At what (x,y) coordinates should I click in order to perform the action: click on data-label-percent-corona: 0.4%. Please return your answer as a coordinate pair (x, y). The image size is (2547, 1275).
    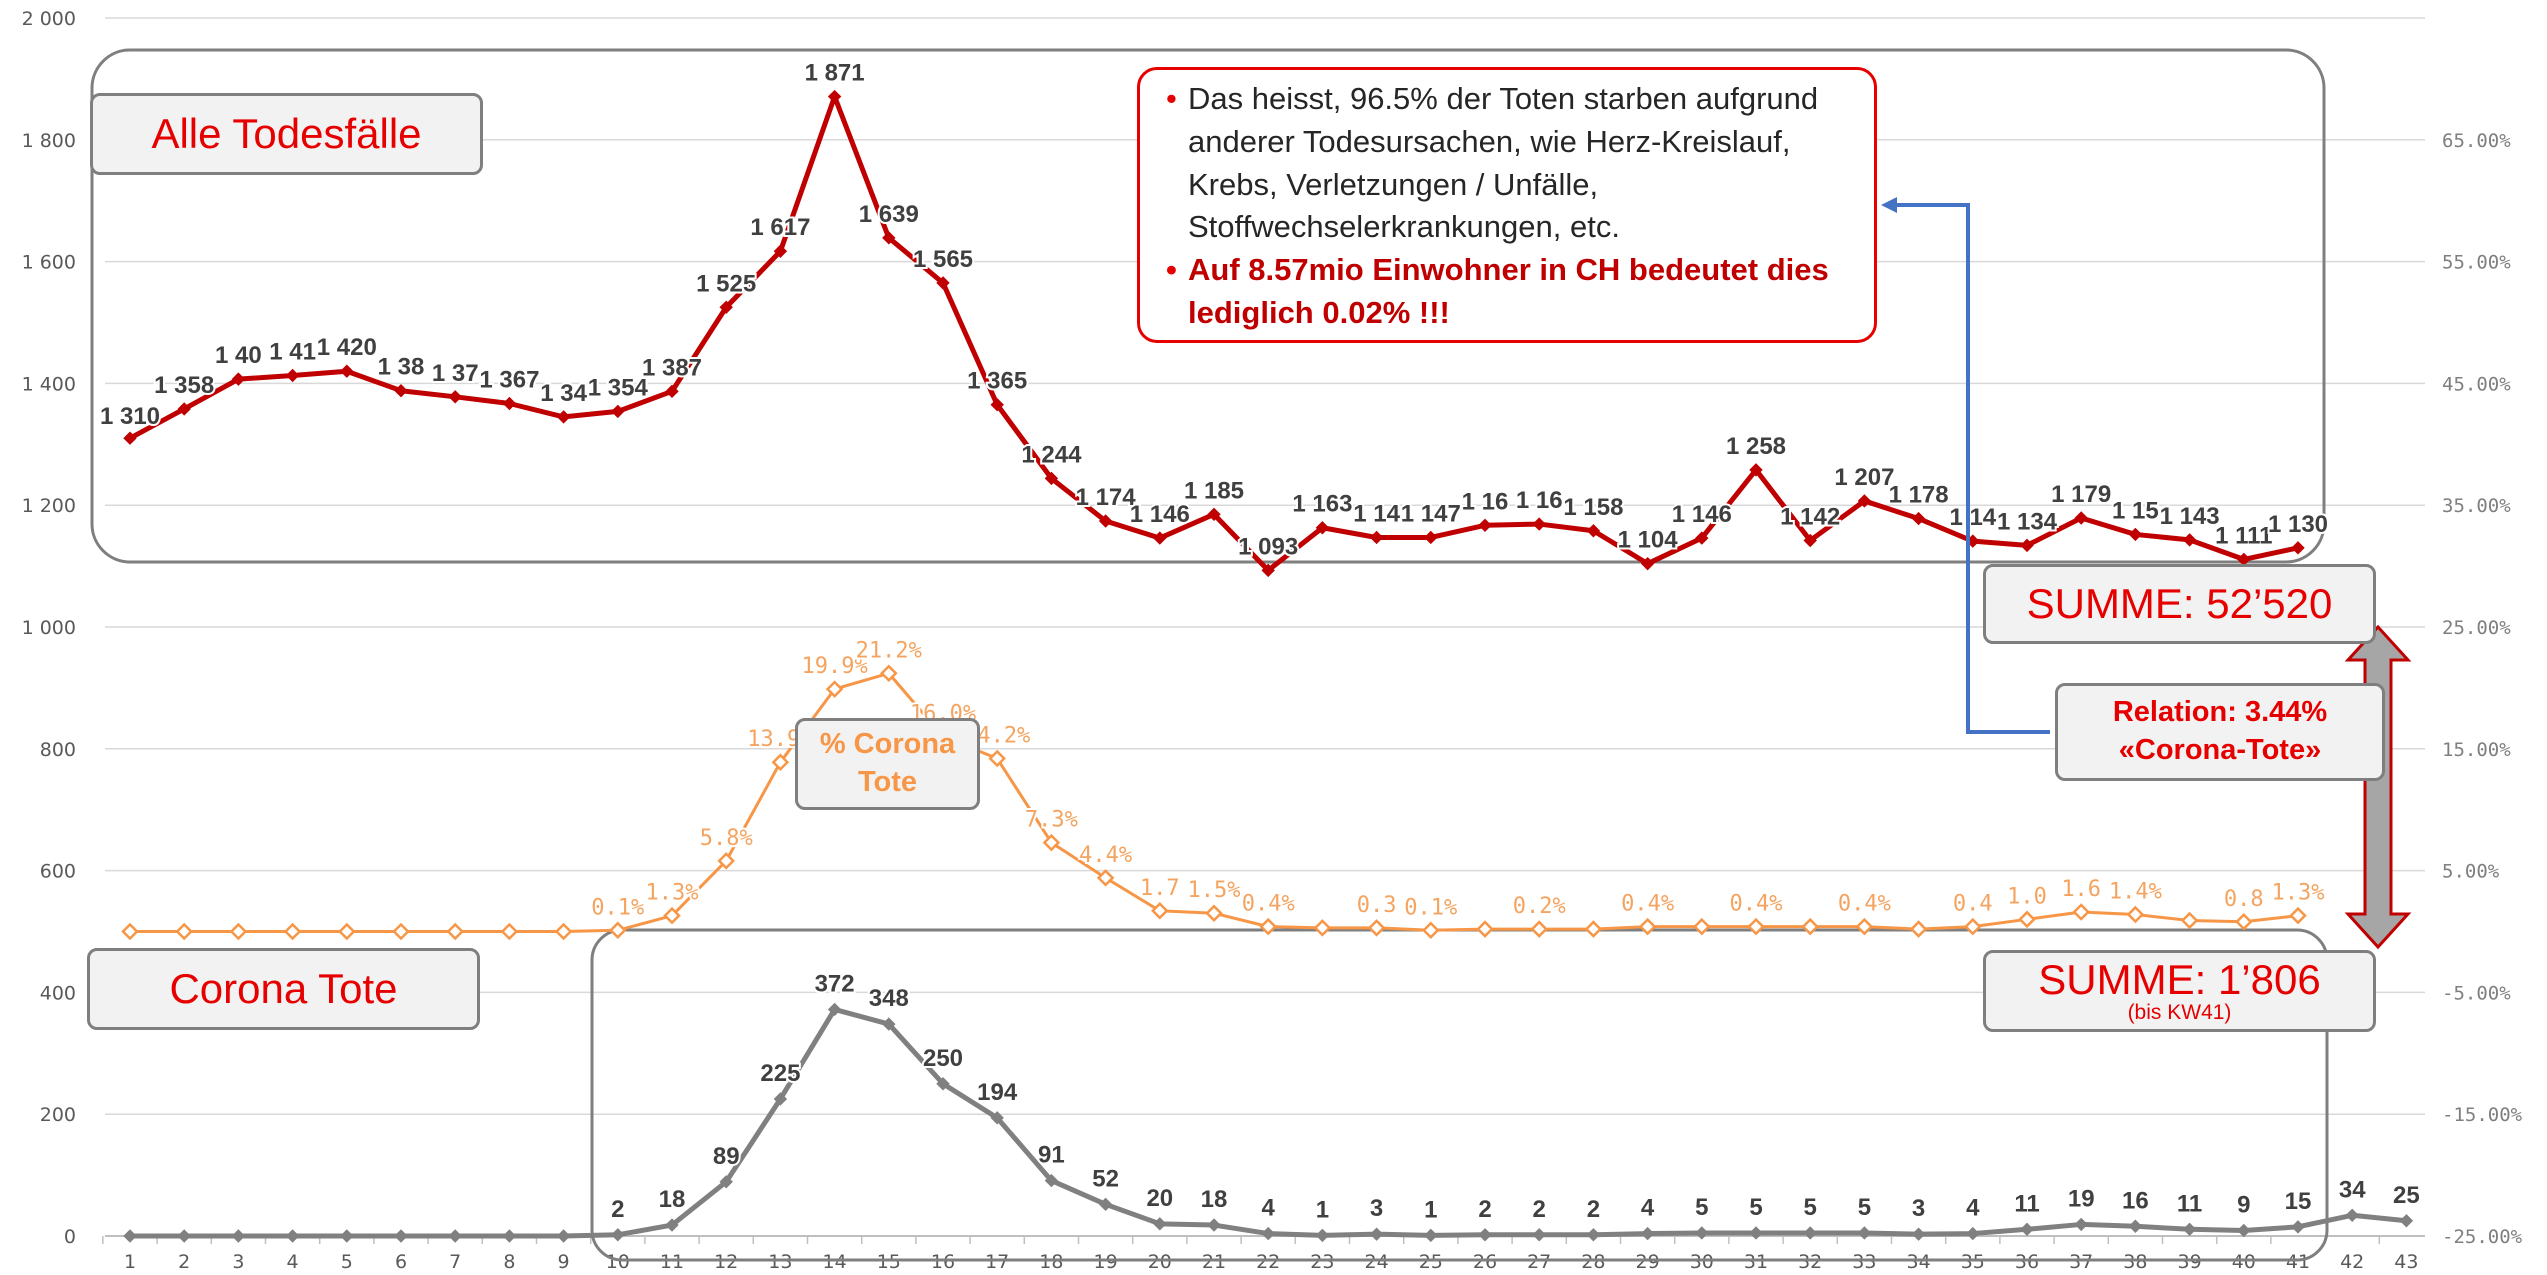
    Looking at the image, I should click on (1647, 904).